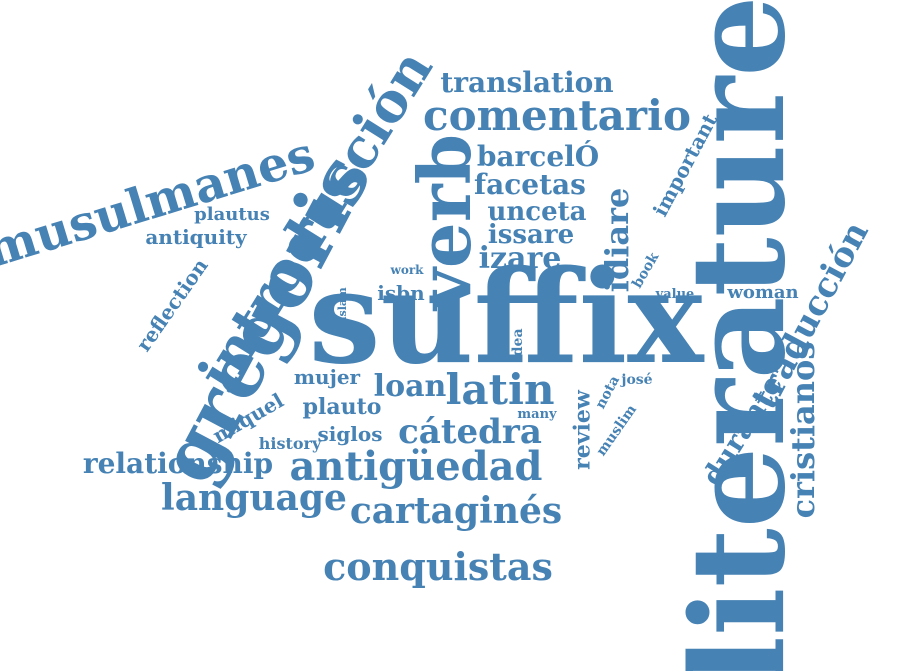 The width and height of the screenshot is (900, 671). I want to click on word-review: review, so click(583, 429).